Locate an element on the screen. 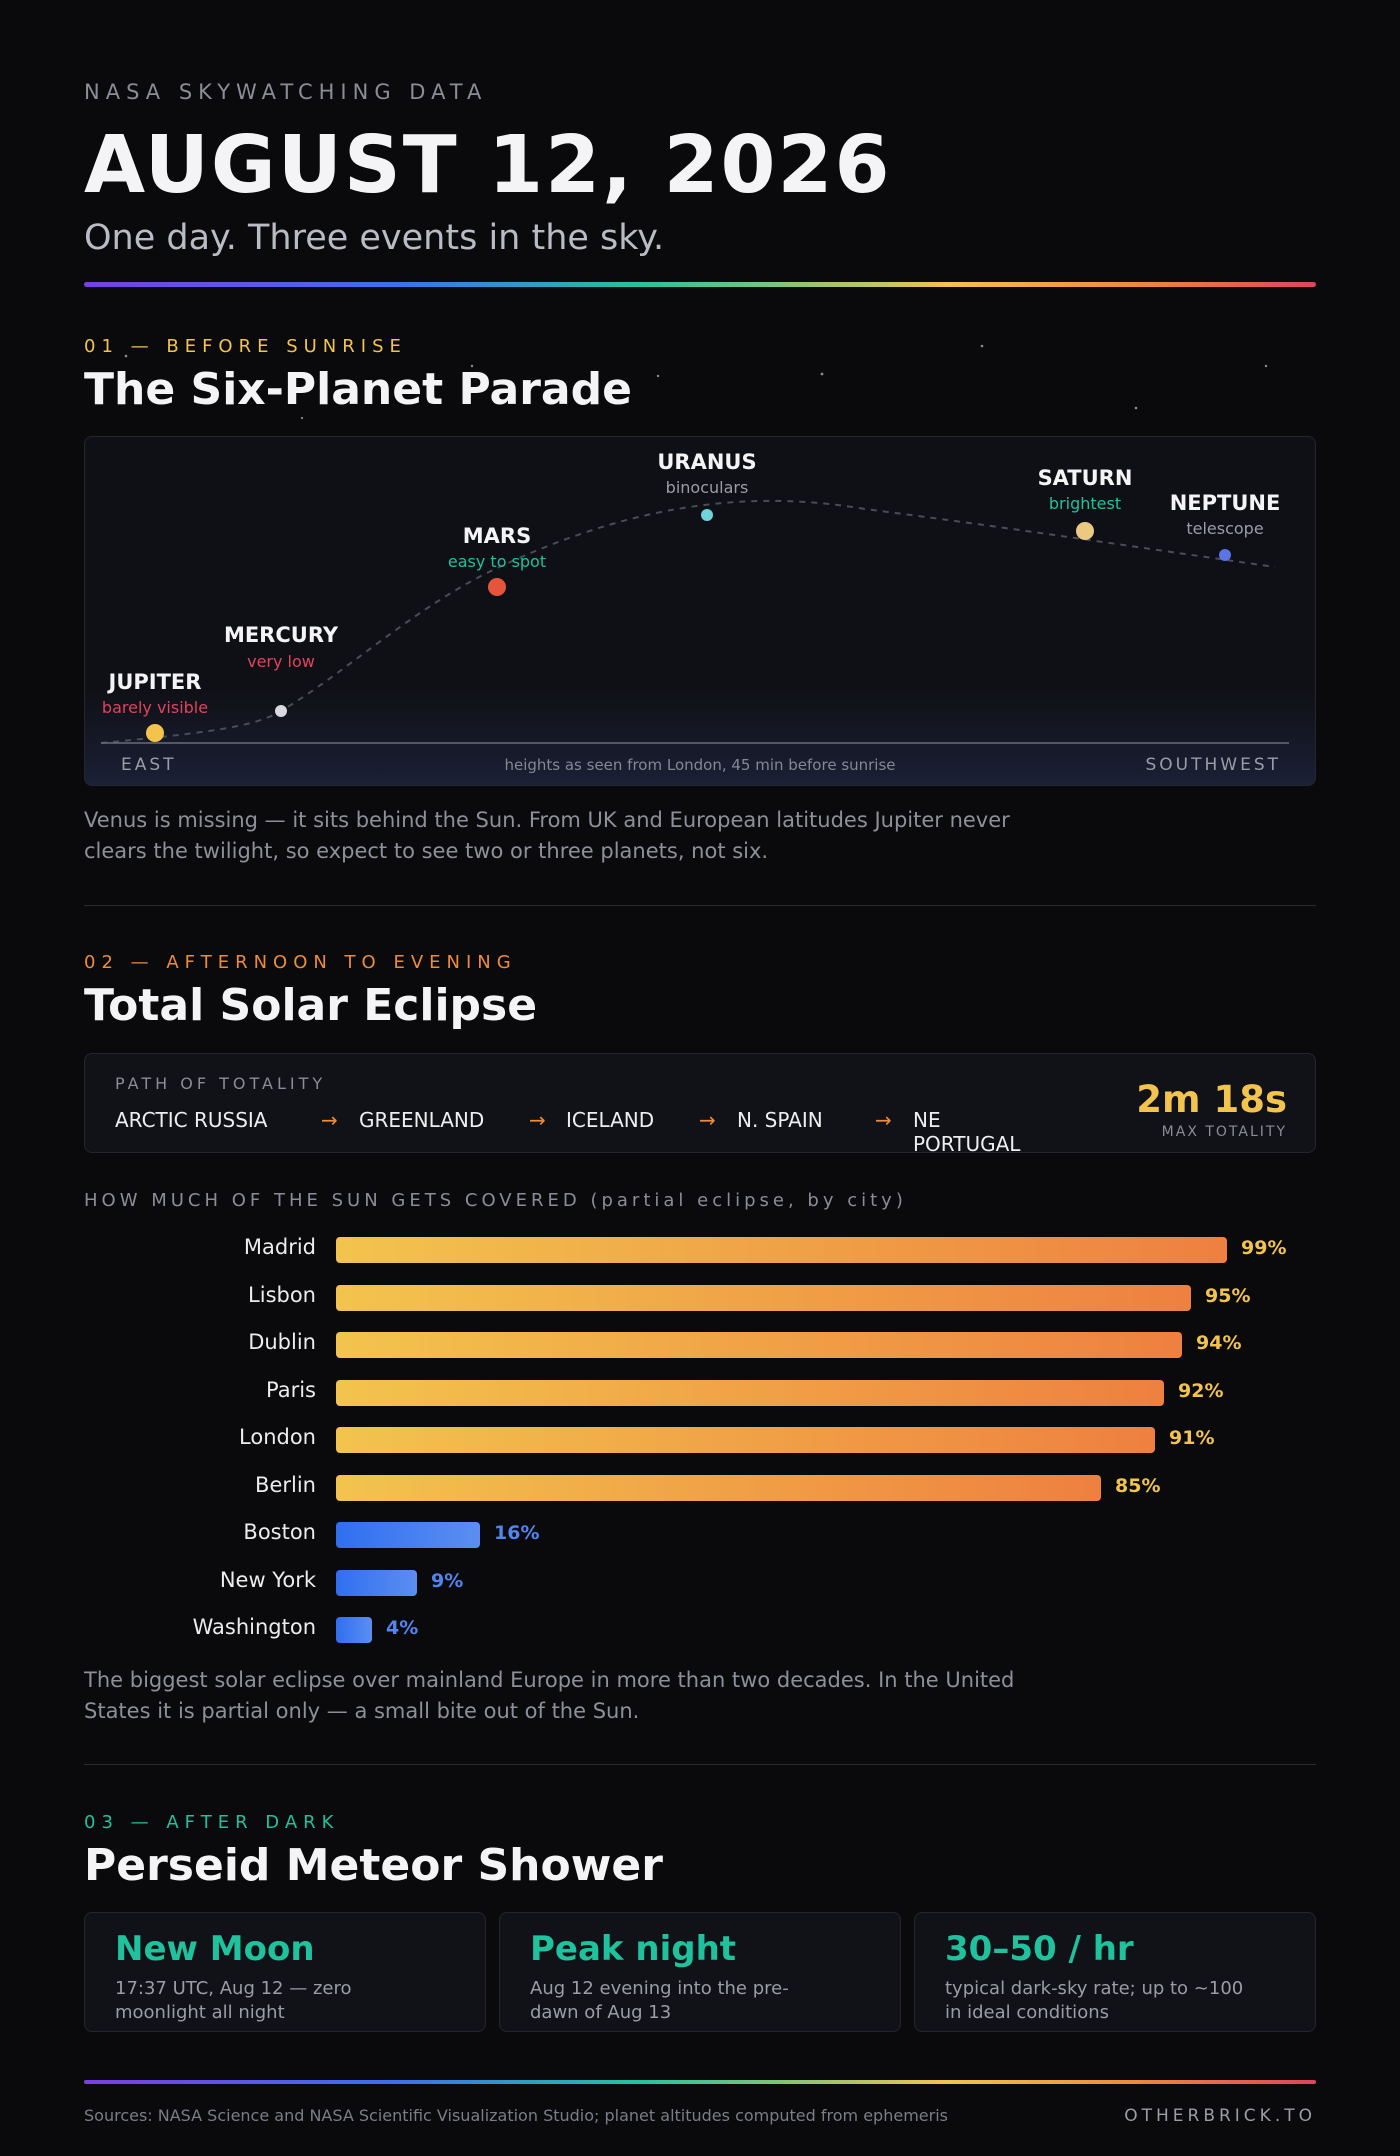  mercury-dot is located at coordinates (281, 711).